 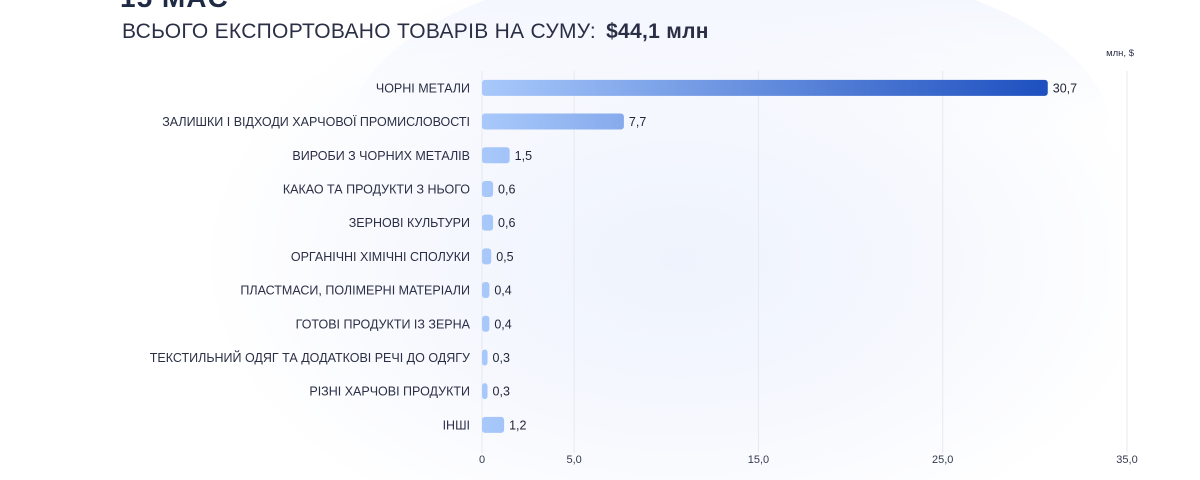 What do you see at coordinates (482, 460) in the screenshot?
I see `x-tick-label: 0` at bounding box center [482, 460].